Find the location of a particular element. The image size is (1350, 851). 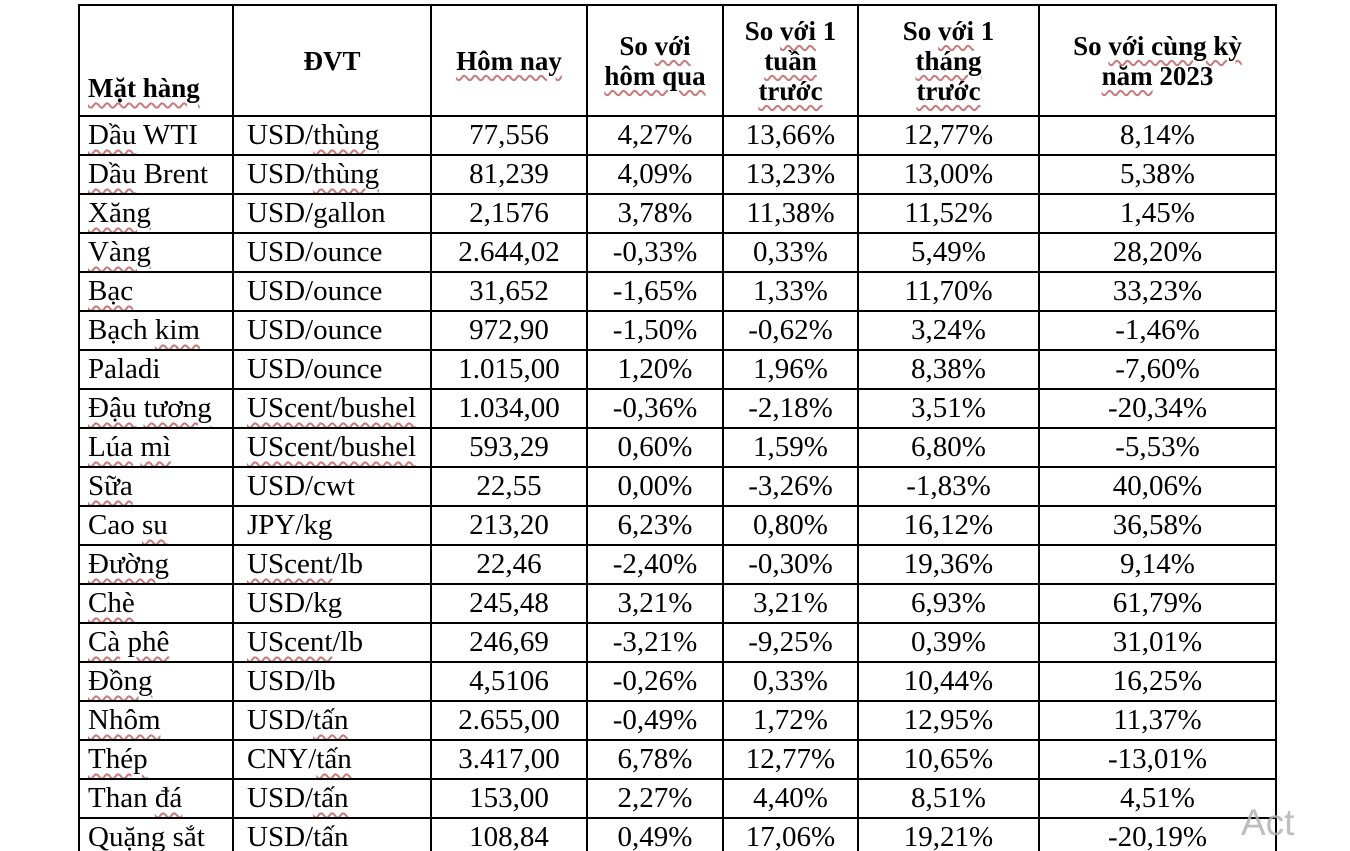

spellcheck-underline: đá is located at coordinates (168, 798).